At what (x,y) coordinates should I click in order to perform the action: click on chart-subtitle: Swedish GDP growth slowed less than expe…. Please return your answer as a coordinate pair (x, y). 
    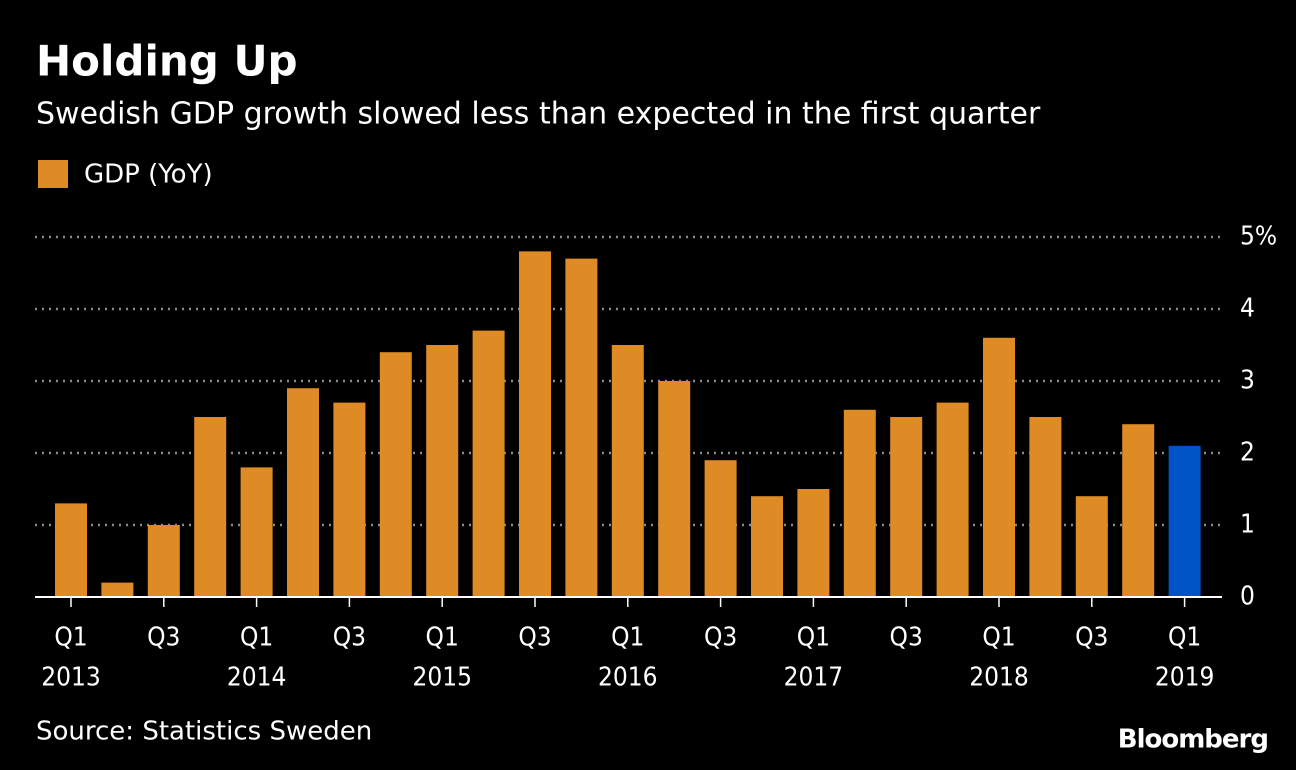
    Looking at the image, I should click on (538, 114).